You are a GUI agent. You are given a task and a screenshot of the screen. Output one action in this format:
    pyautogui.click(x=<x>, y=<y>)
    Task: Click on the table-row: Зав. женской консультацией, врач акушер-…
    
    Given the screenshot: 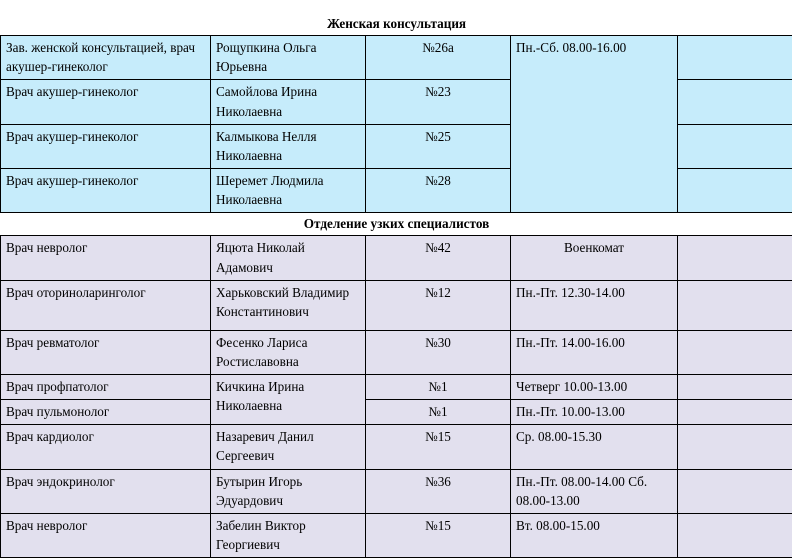 What is the action you would take?
    pyautogui.click(x=396, y=58)
    